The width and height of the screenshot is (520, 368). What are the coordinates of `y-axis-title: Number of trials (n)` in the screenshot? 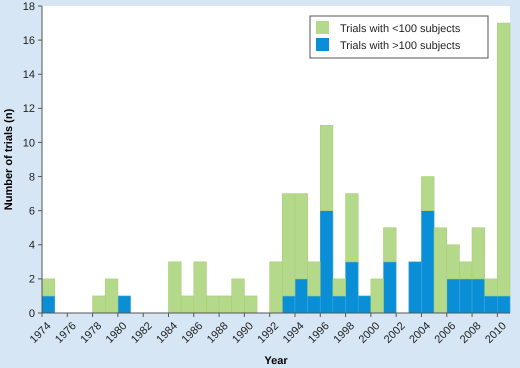 It's located at (9, 159).